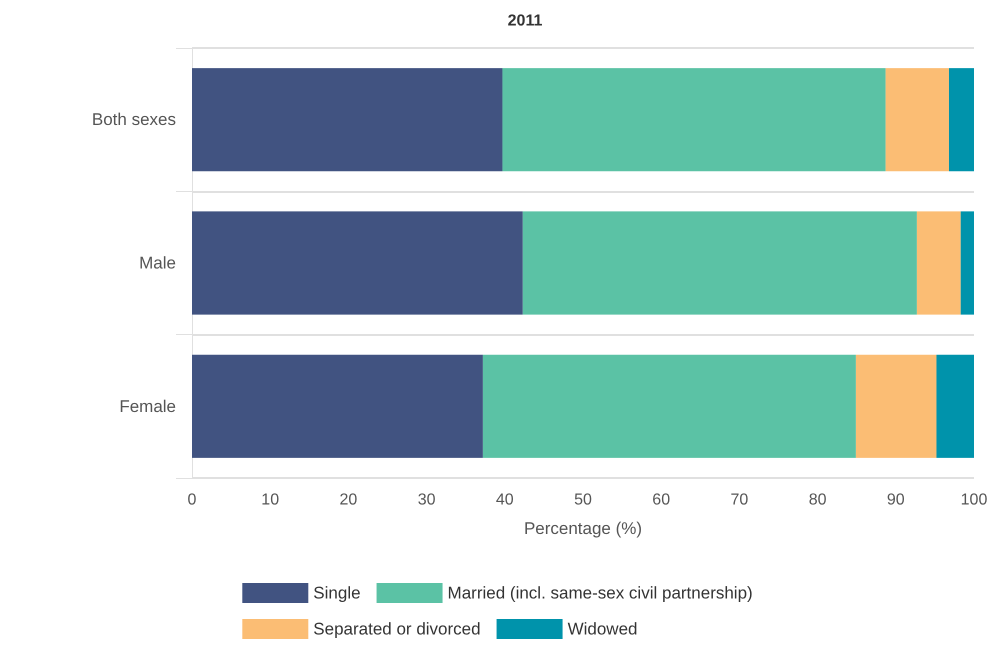 This screenshot has height=646, width=995. Describe the element at coordinates (603, 629) in the screenshot. I see `legend-label: Widowed` at that location.